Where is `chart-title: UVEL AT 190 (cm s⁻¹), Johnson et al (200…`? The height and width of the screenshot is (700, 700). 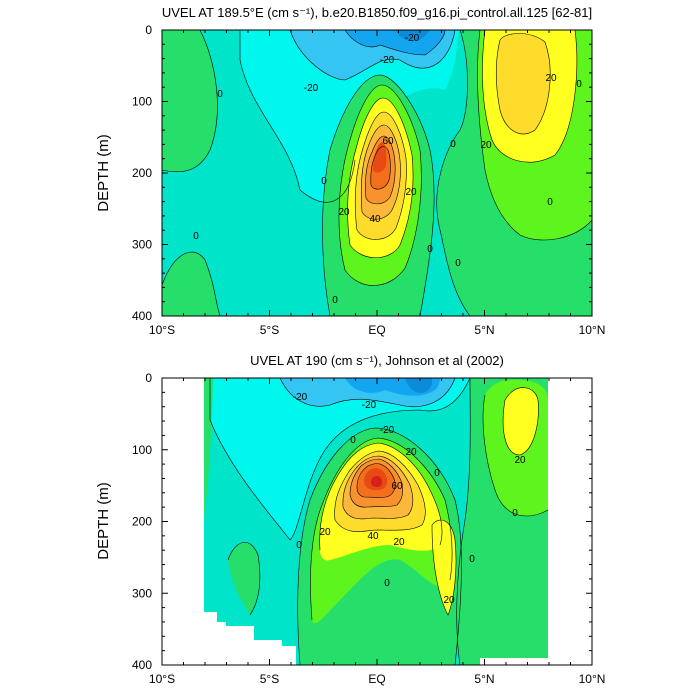
chart-title: UVEL AT 190 (cm s⁻¹), Johnson et al (200… is located at coordinates (377, 360).